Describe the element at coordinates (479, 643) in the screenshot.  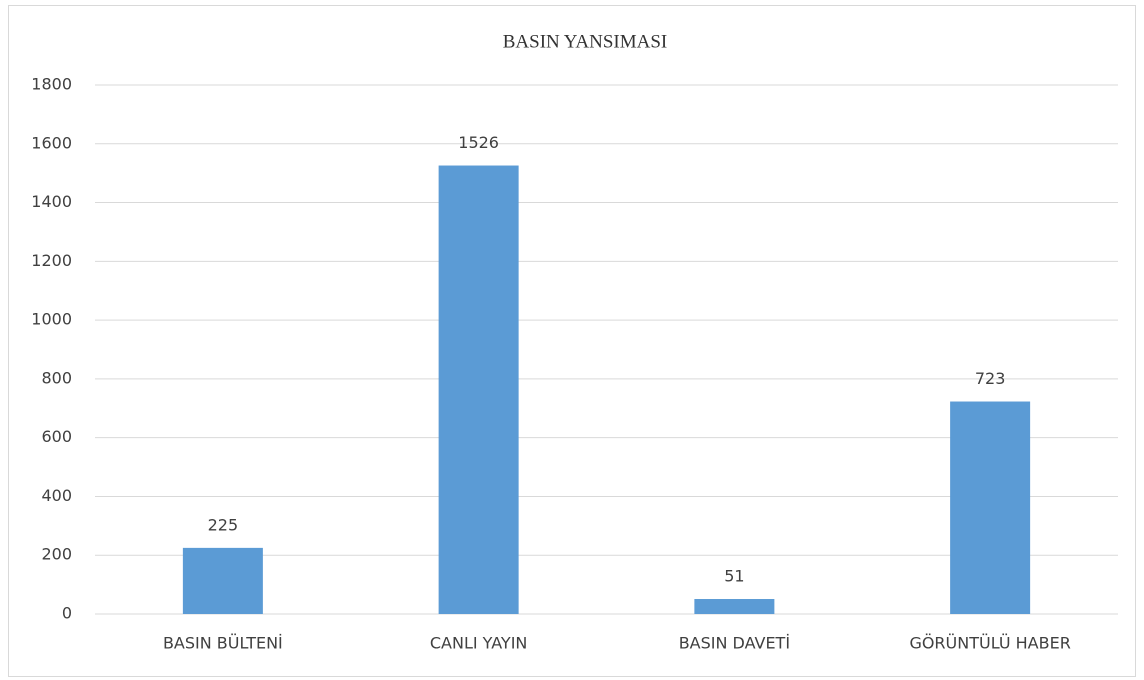
I see `x-tick-label: CANLI YAYIN` at that location.